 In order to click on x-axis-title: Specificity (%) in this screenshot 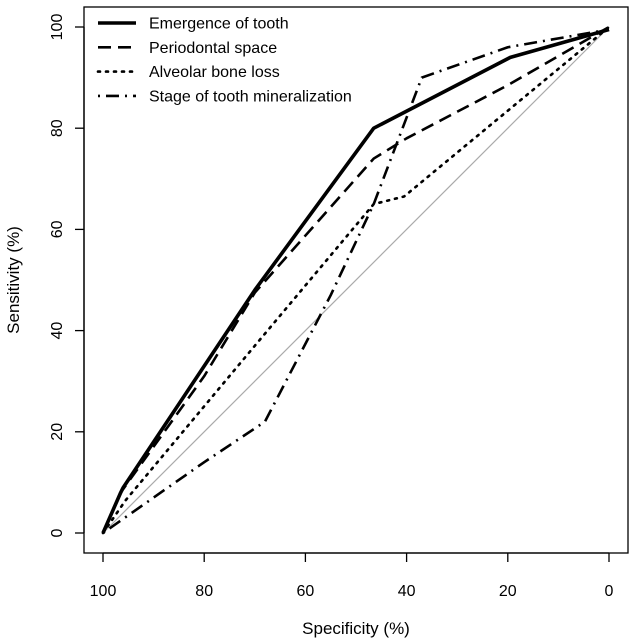, I will do `click(356, 628)`.